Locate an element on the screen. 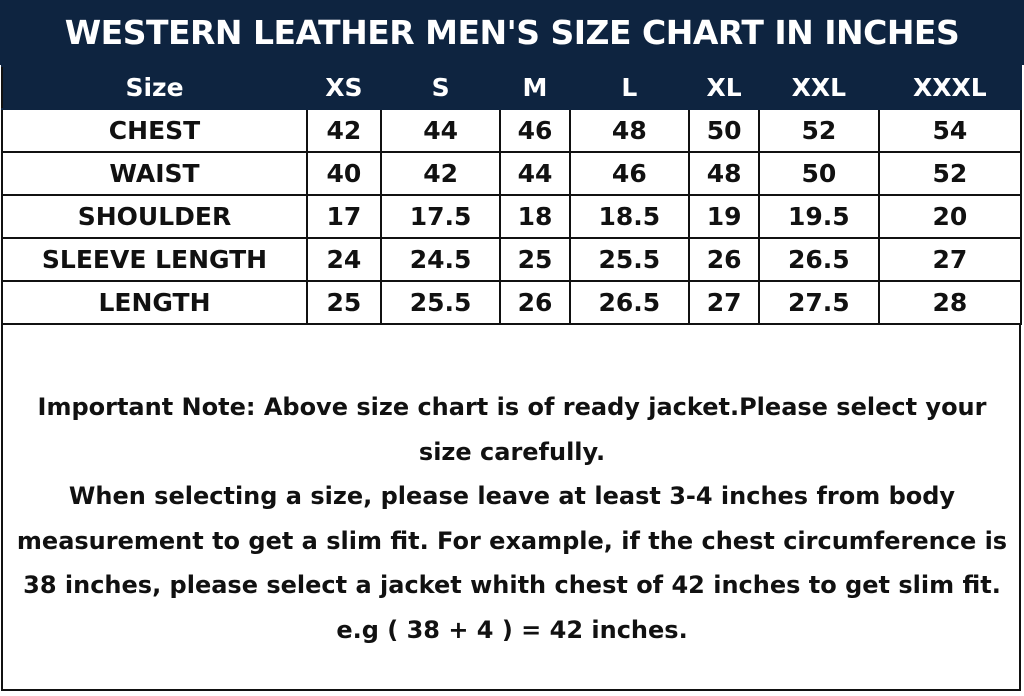 This screenshot has width=1024, height=696. table-cell: 18.5 is located at coordinates (629, 216).